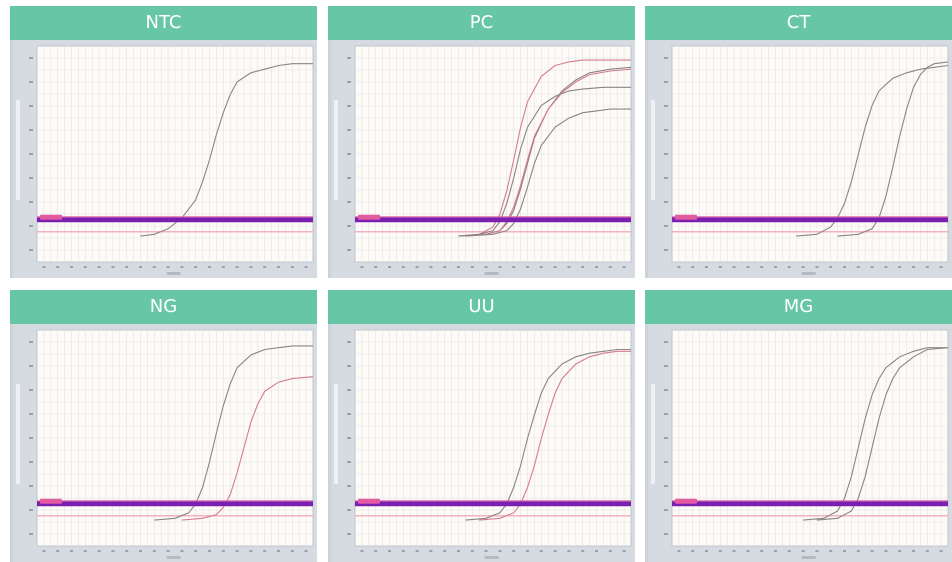  I want to click on threshold-line, so click(175, 504).